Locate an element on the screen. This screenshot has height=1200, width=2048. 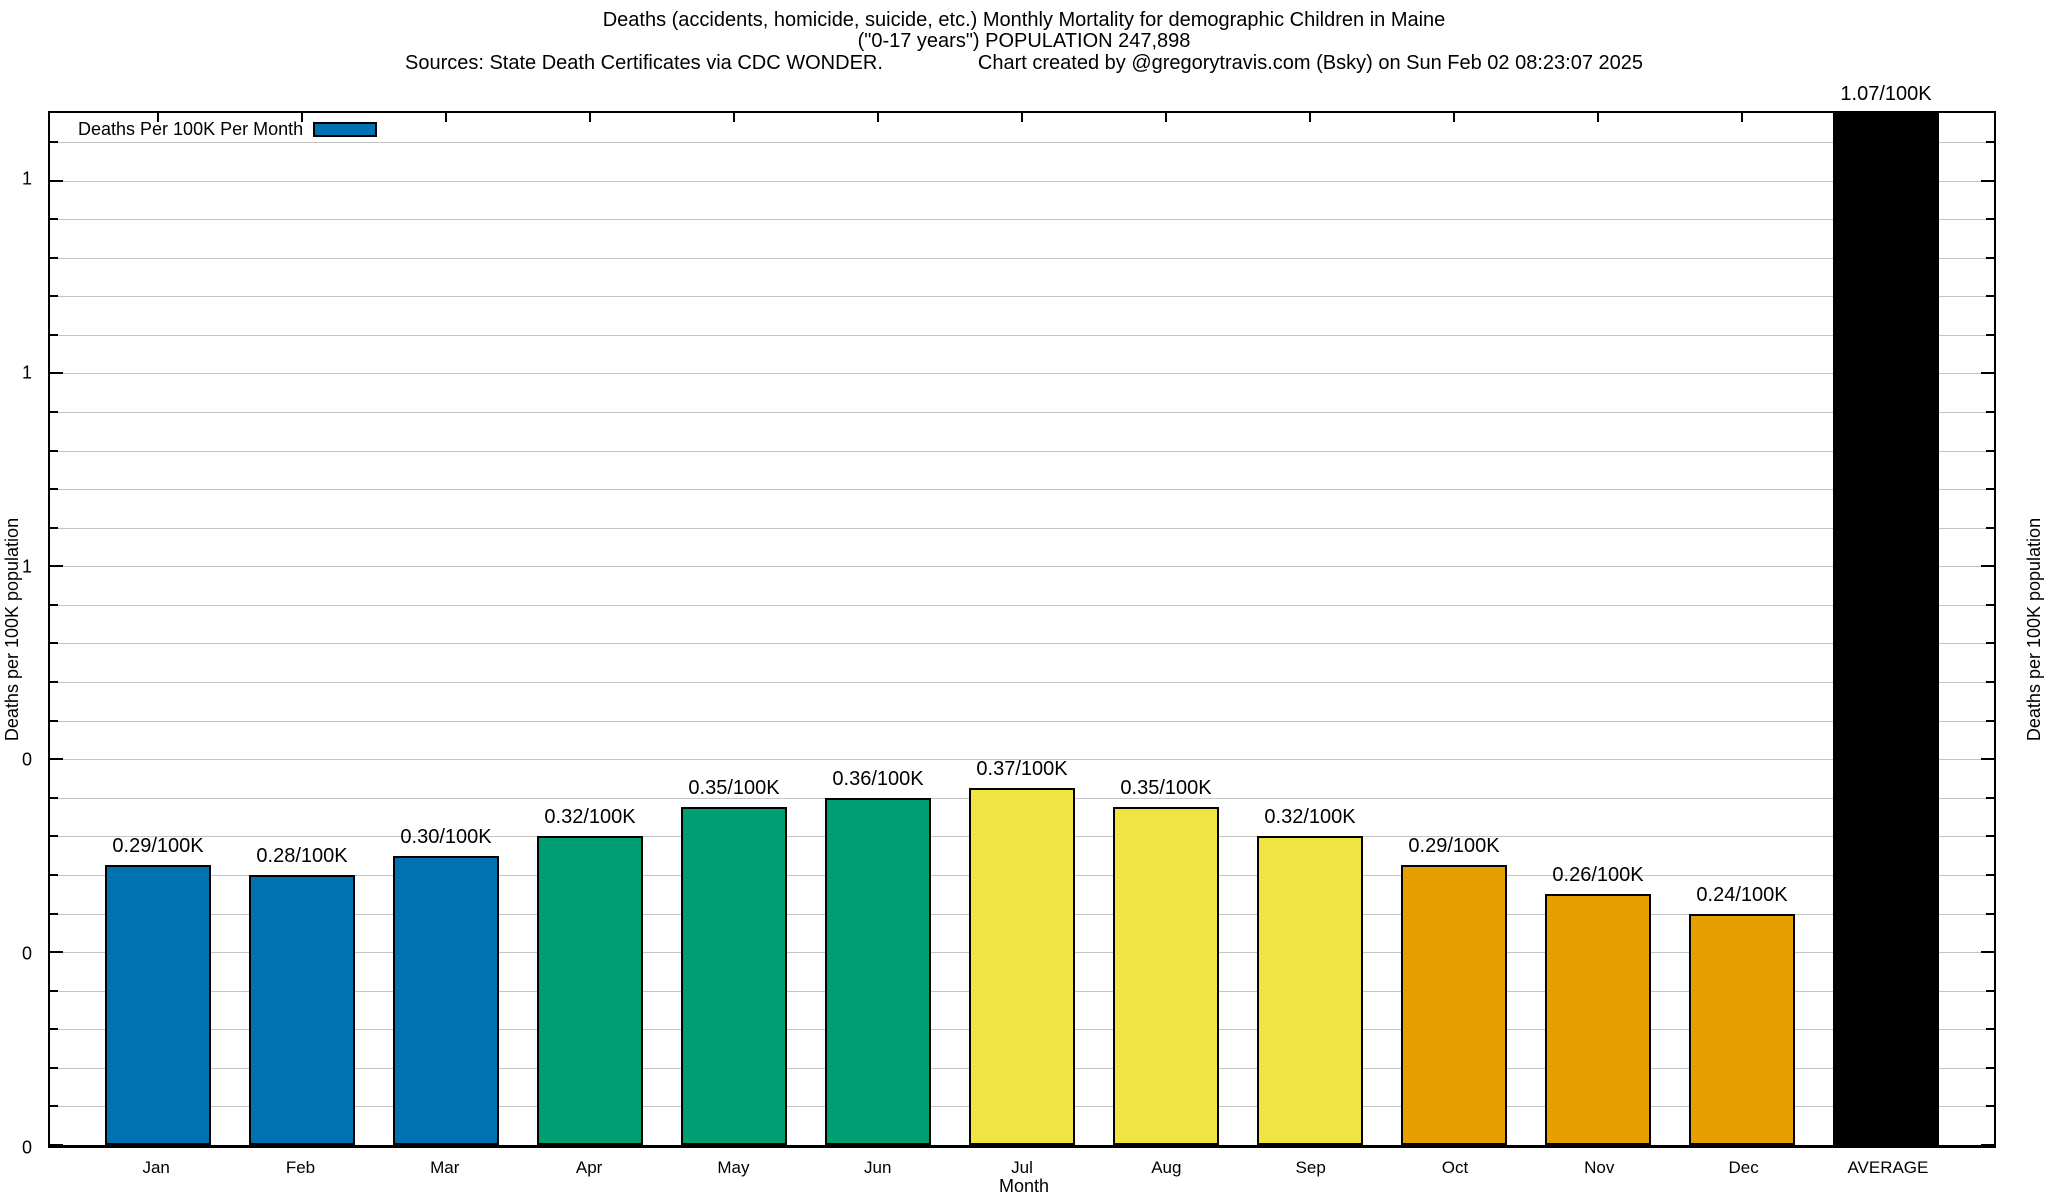
bar-slot: 1.07/100K is located at coordinates (1886, 614).